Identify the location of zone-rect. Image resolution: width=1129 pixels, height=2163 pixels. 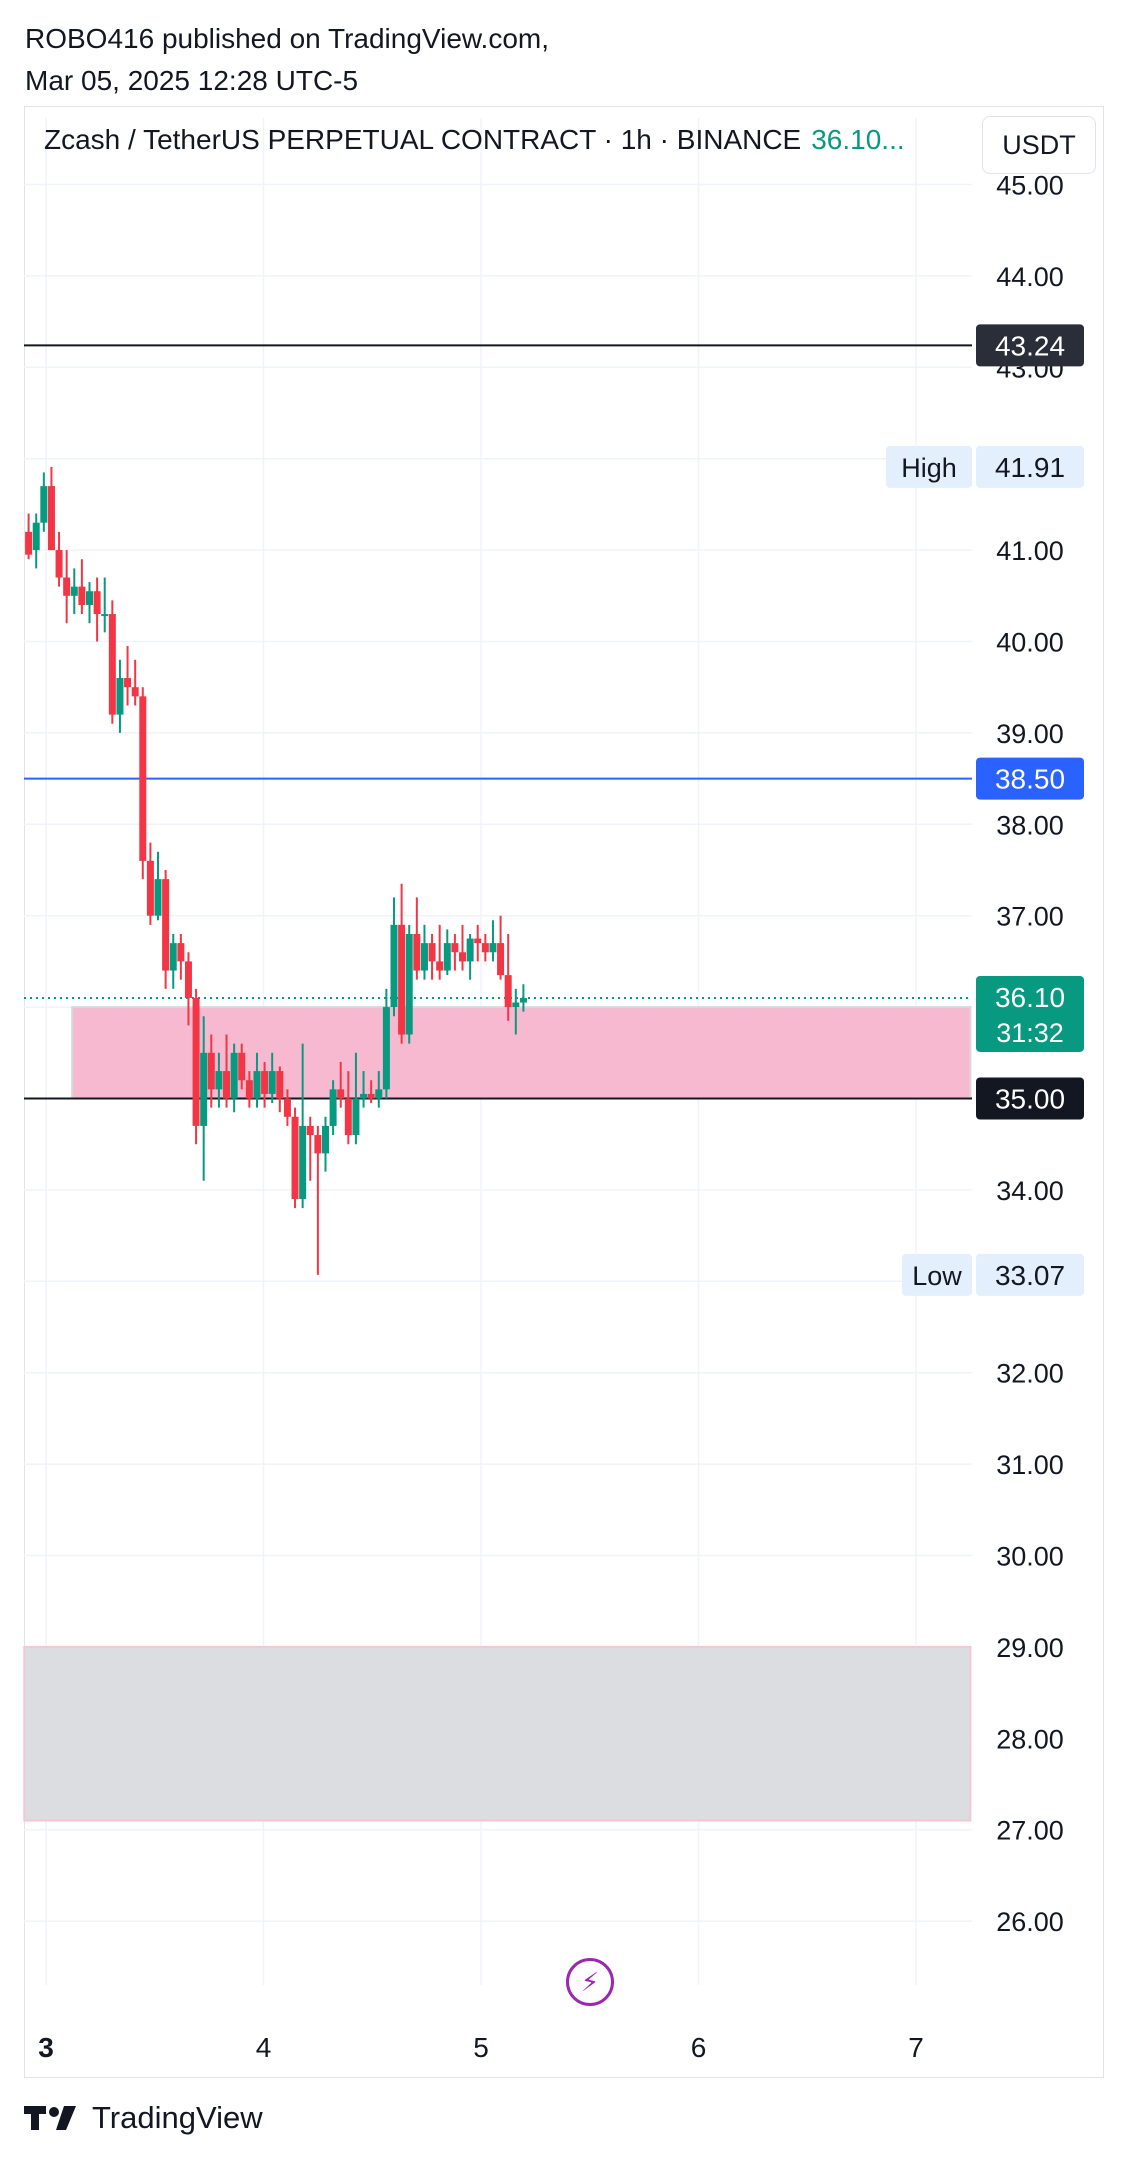
(497, 1733).